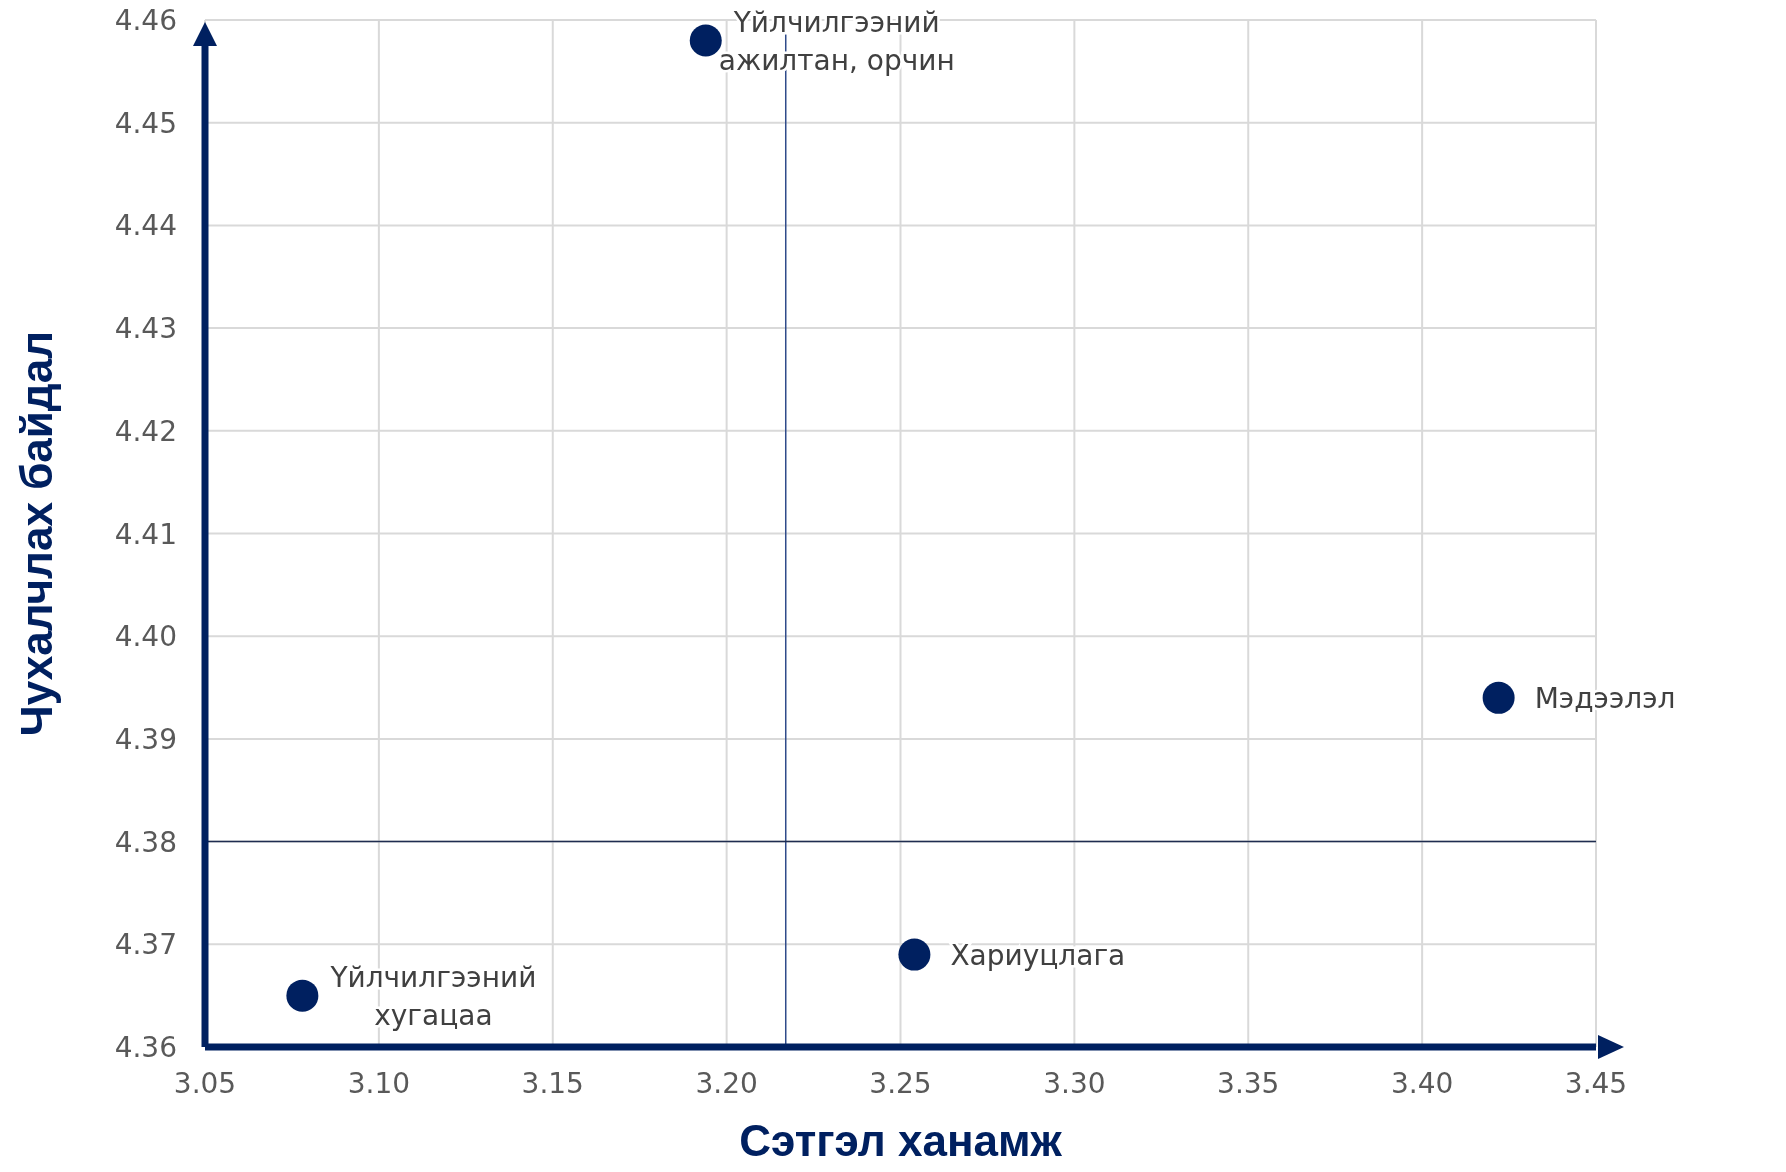  Describe the element at coordinates (145, 842) in the screenshot. I see `y-tick-label: 4.38` at that location.